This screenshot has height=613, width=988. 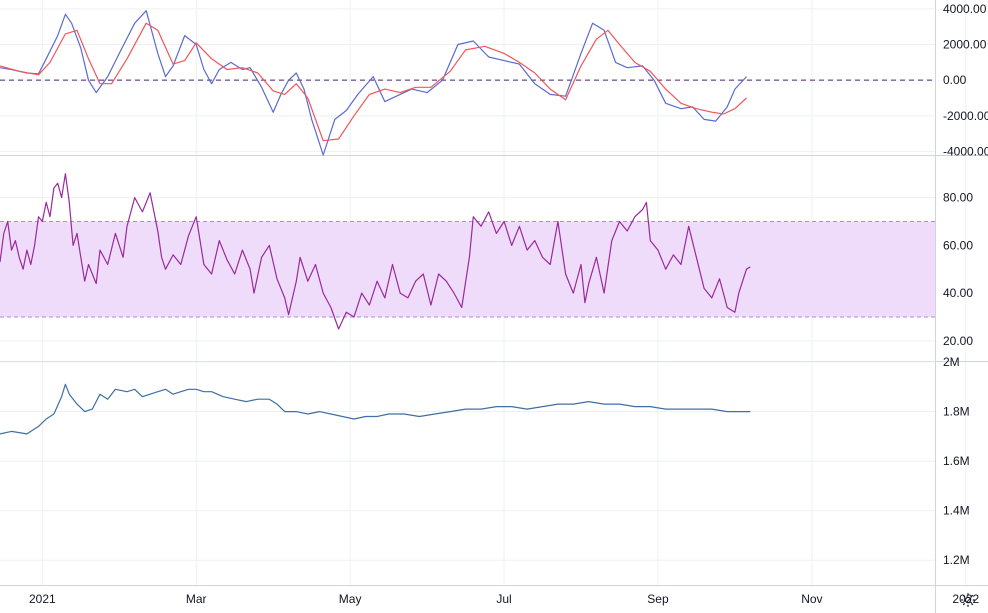 What do you see at coordinates (956, 560) in the screenshot?
I see `price-axis-label: 1.2M` at bounding box center [956, 560].